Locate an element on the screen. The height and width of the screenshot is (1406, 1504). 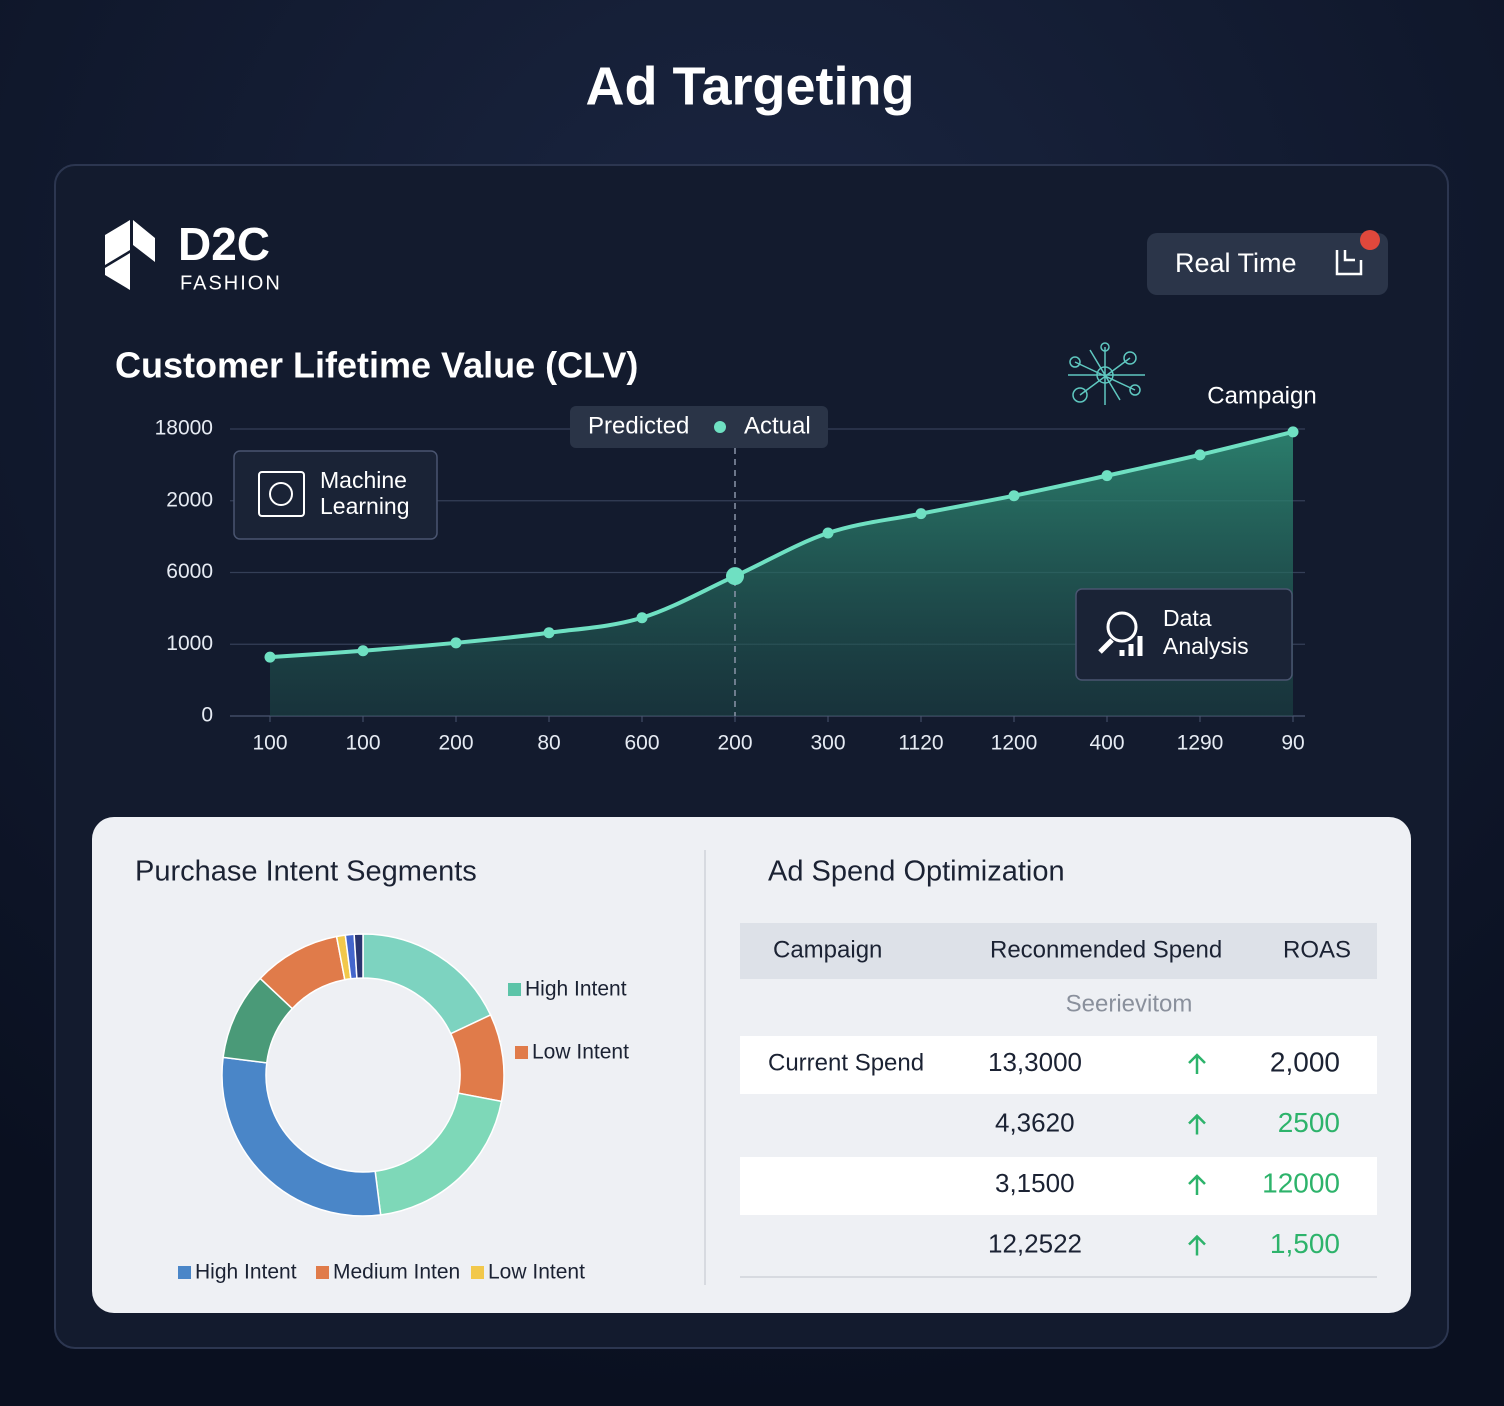
notification-dot is located at coordinates (1370, 240).